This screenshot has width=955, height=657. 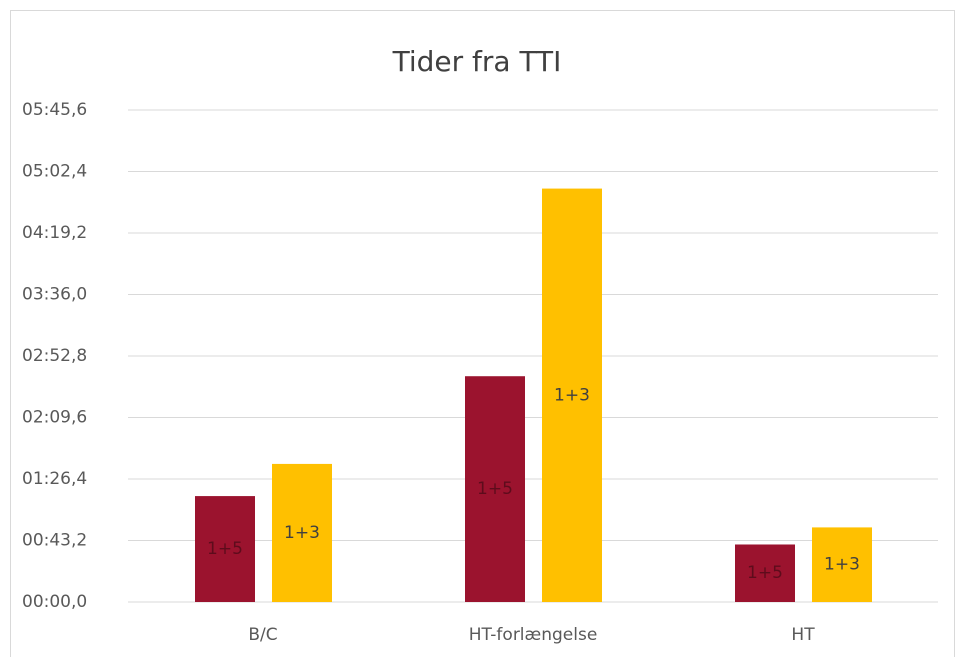 What do you see at coordinates (54, 479) in the screenshot?
I see `y-tick-label: 01:26,4` at bounding box center [54, 479].